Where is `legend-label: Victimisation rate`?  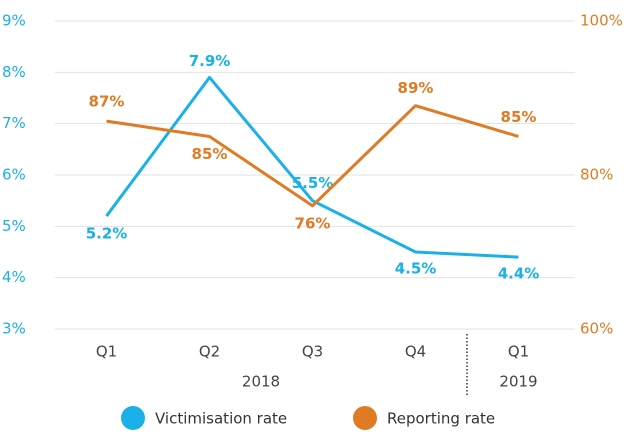
legend-label: Victimisation rate is located at coordinates (221, 419).